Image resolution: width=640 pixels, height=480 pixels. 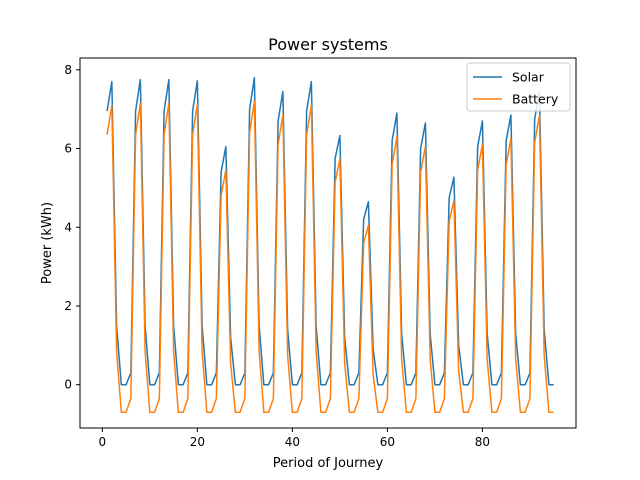 What do you see at coordinates (197, 442) in the screenshot?
I see `x-tick-label: 20` at bounding box center [197, 442].